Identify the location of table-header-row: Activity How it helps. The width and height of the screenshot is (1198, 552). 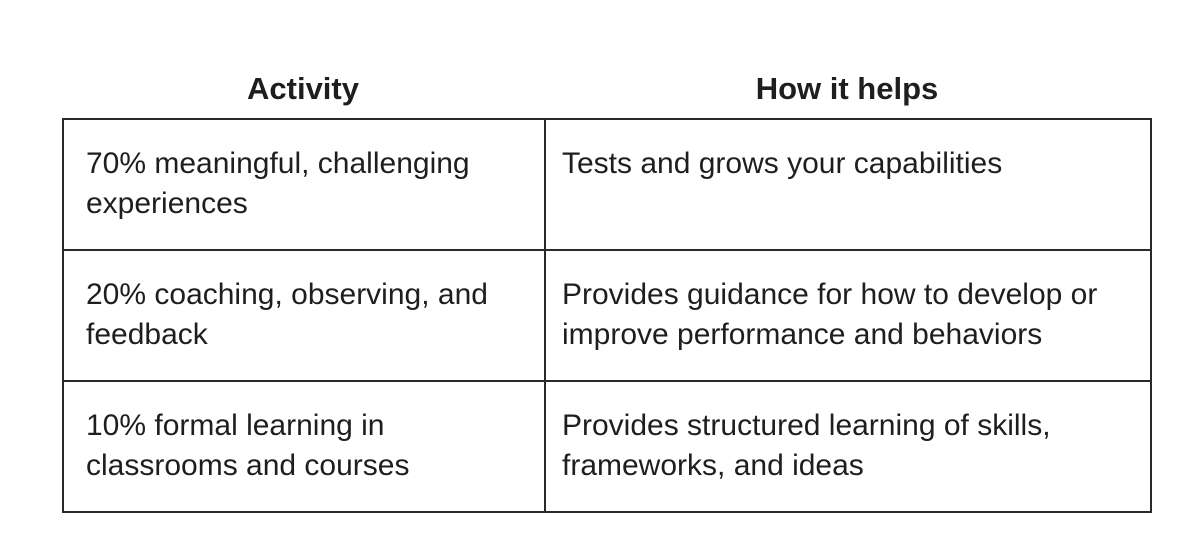
(606, 89).